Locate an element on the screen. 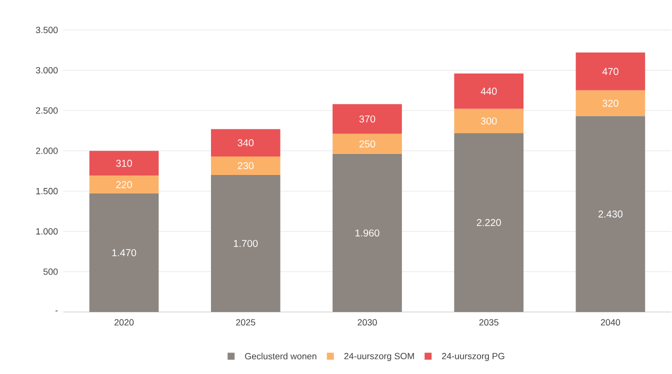 This screenshot has width=672, height=374. data-label: 250 is located at coordinates (367, 144).